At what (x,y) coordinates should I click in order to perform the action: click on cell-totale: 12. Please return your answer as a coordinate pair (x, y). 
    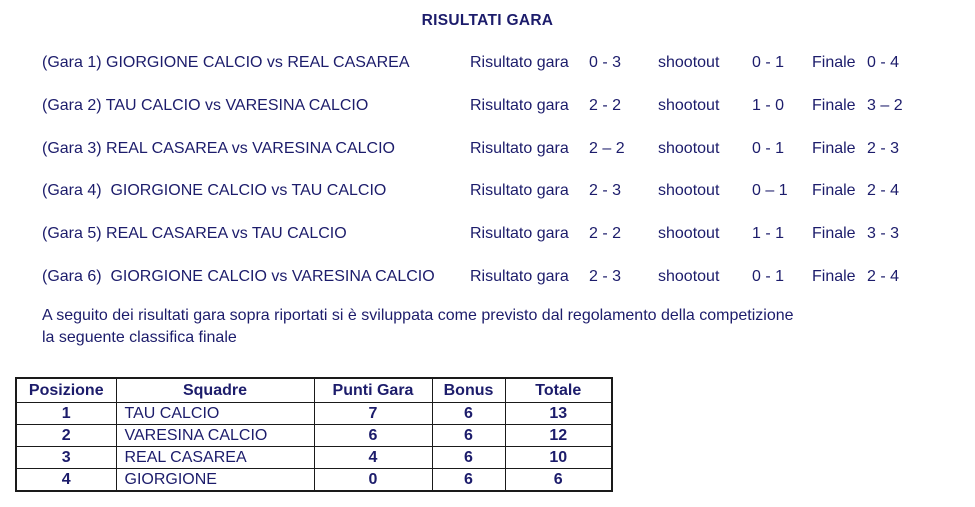
    Looking at the image, I should click on (558, 435).